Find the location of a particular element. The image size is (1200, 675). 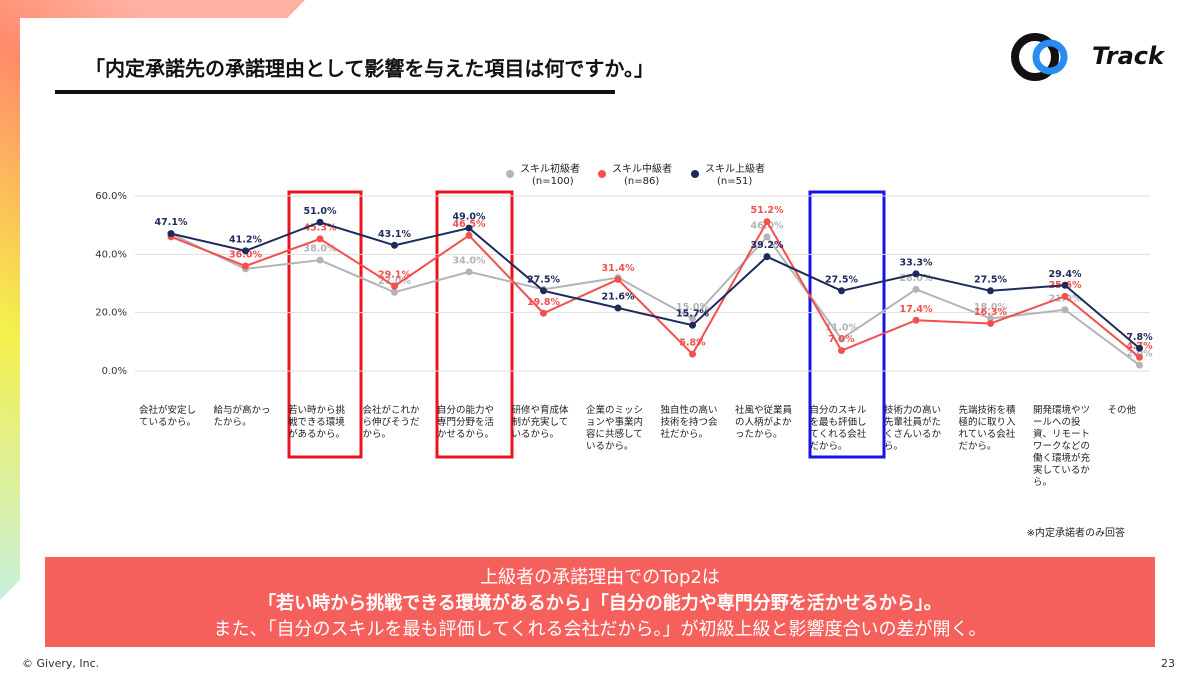

page-number: 23 is located at coordinates (1168, 663).